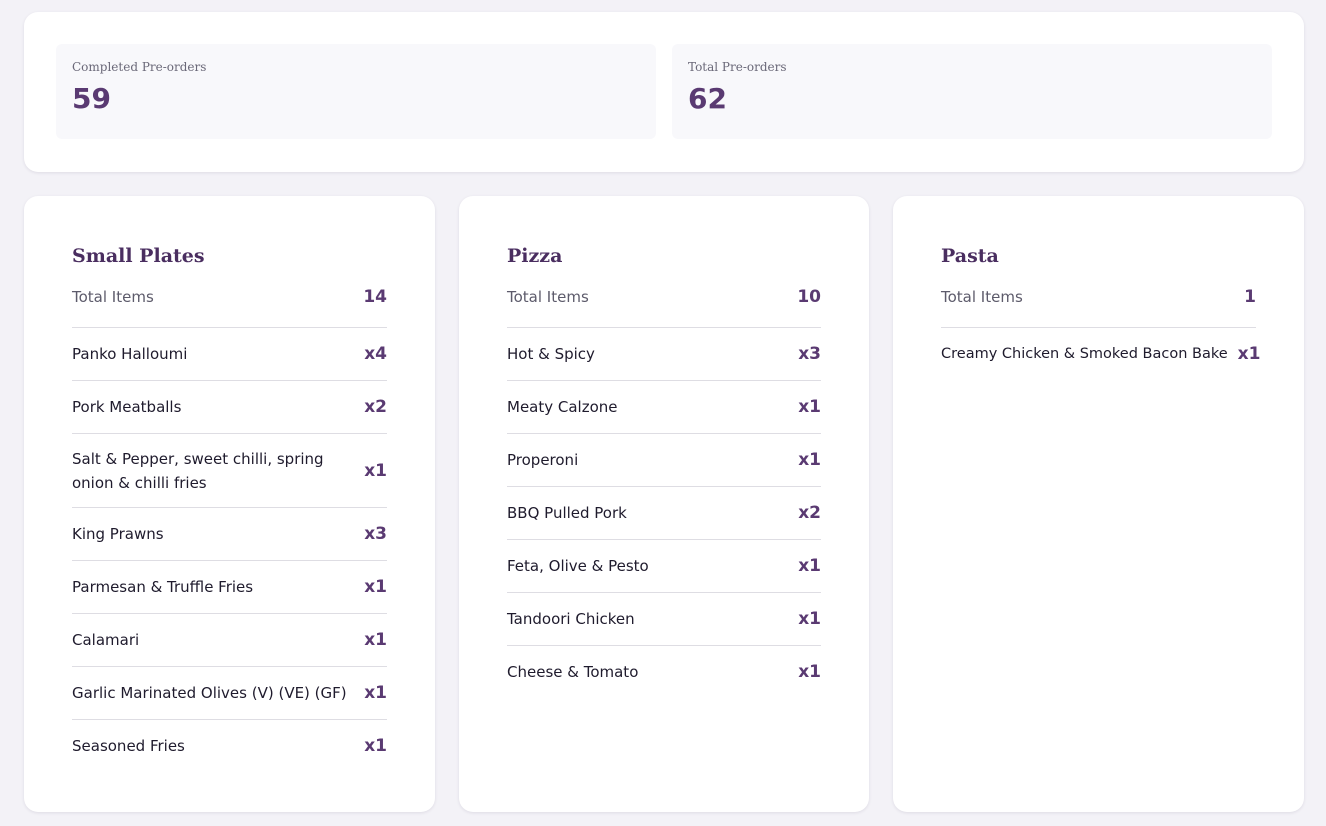  I want to click on item-name: Feta, Olive & Pesto, so click(578, 566).